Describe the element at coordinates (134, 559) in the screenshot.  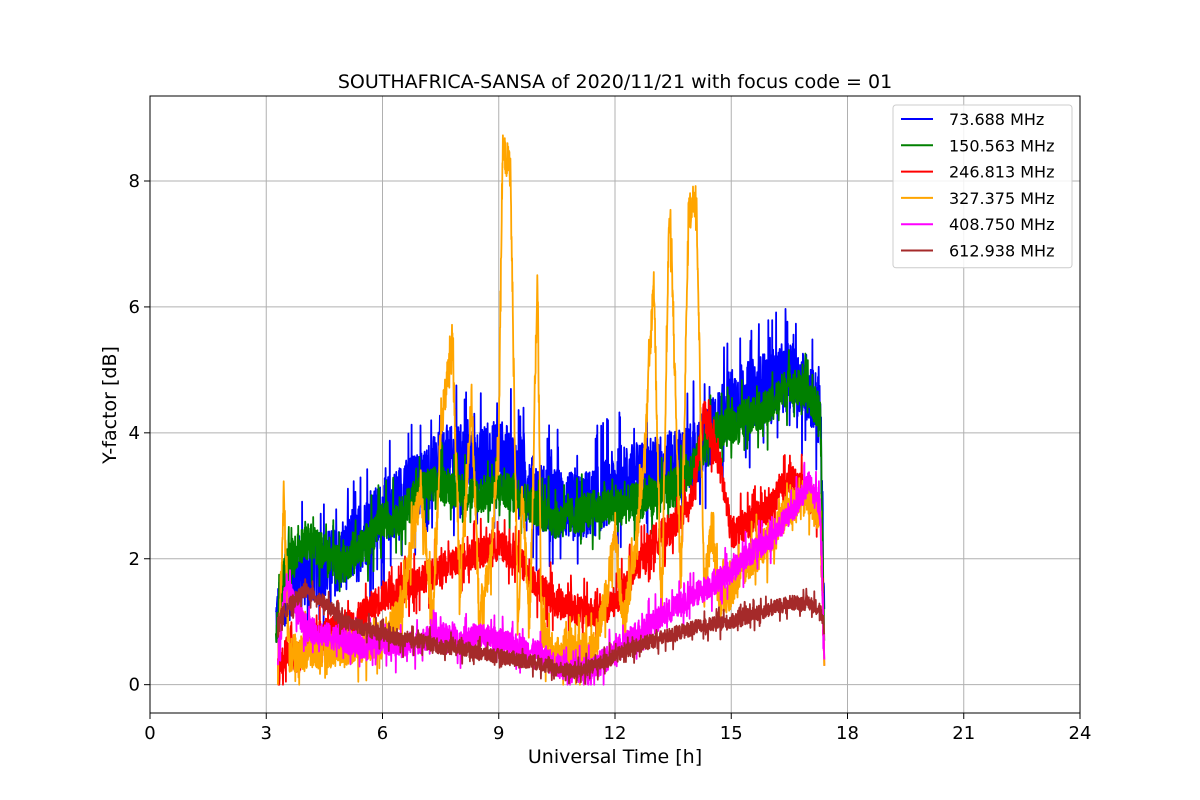
I see `y-tick-label: 2` at that location.